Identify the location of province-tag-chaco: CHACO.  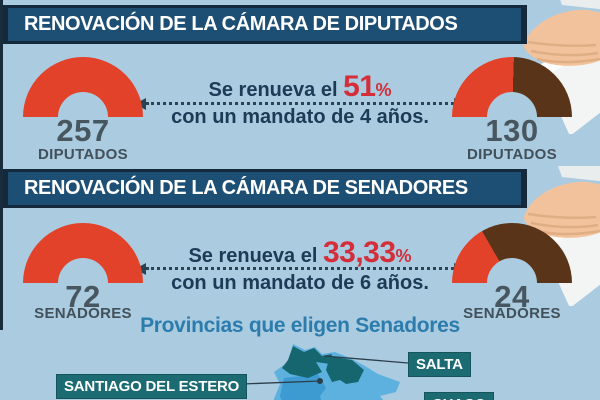
(459, 396).